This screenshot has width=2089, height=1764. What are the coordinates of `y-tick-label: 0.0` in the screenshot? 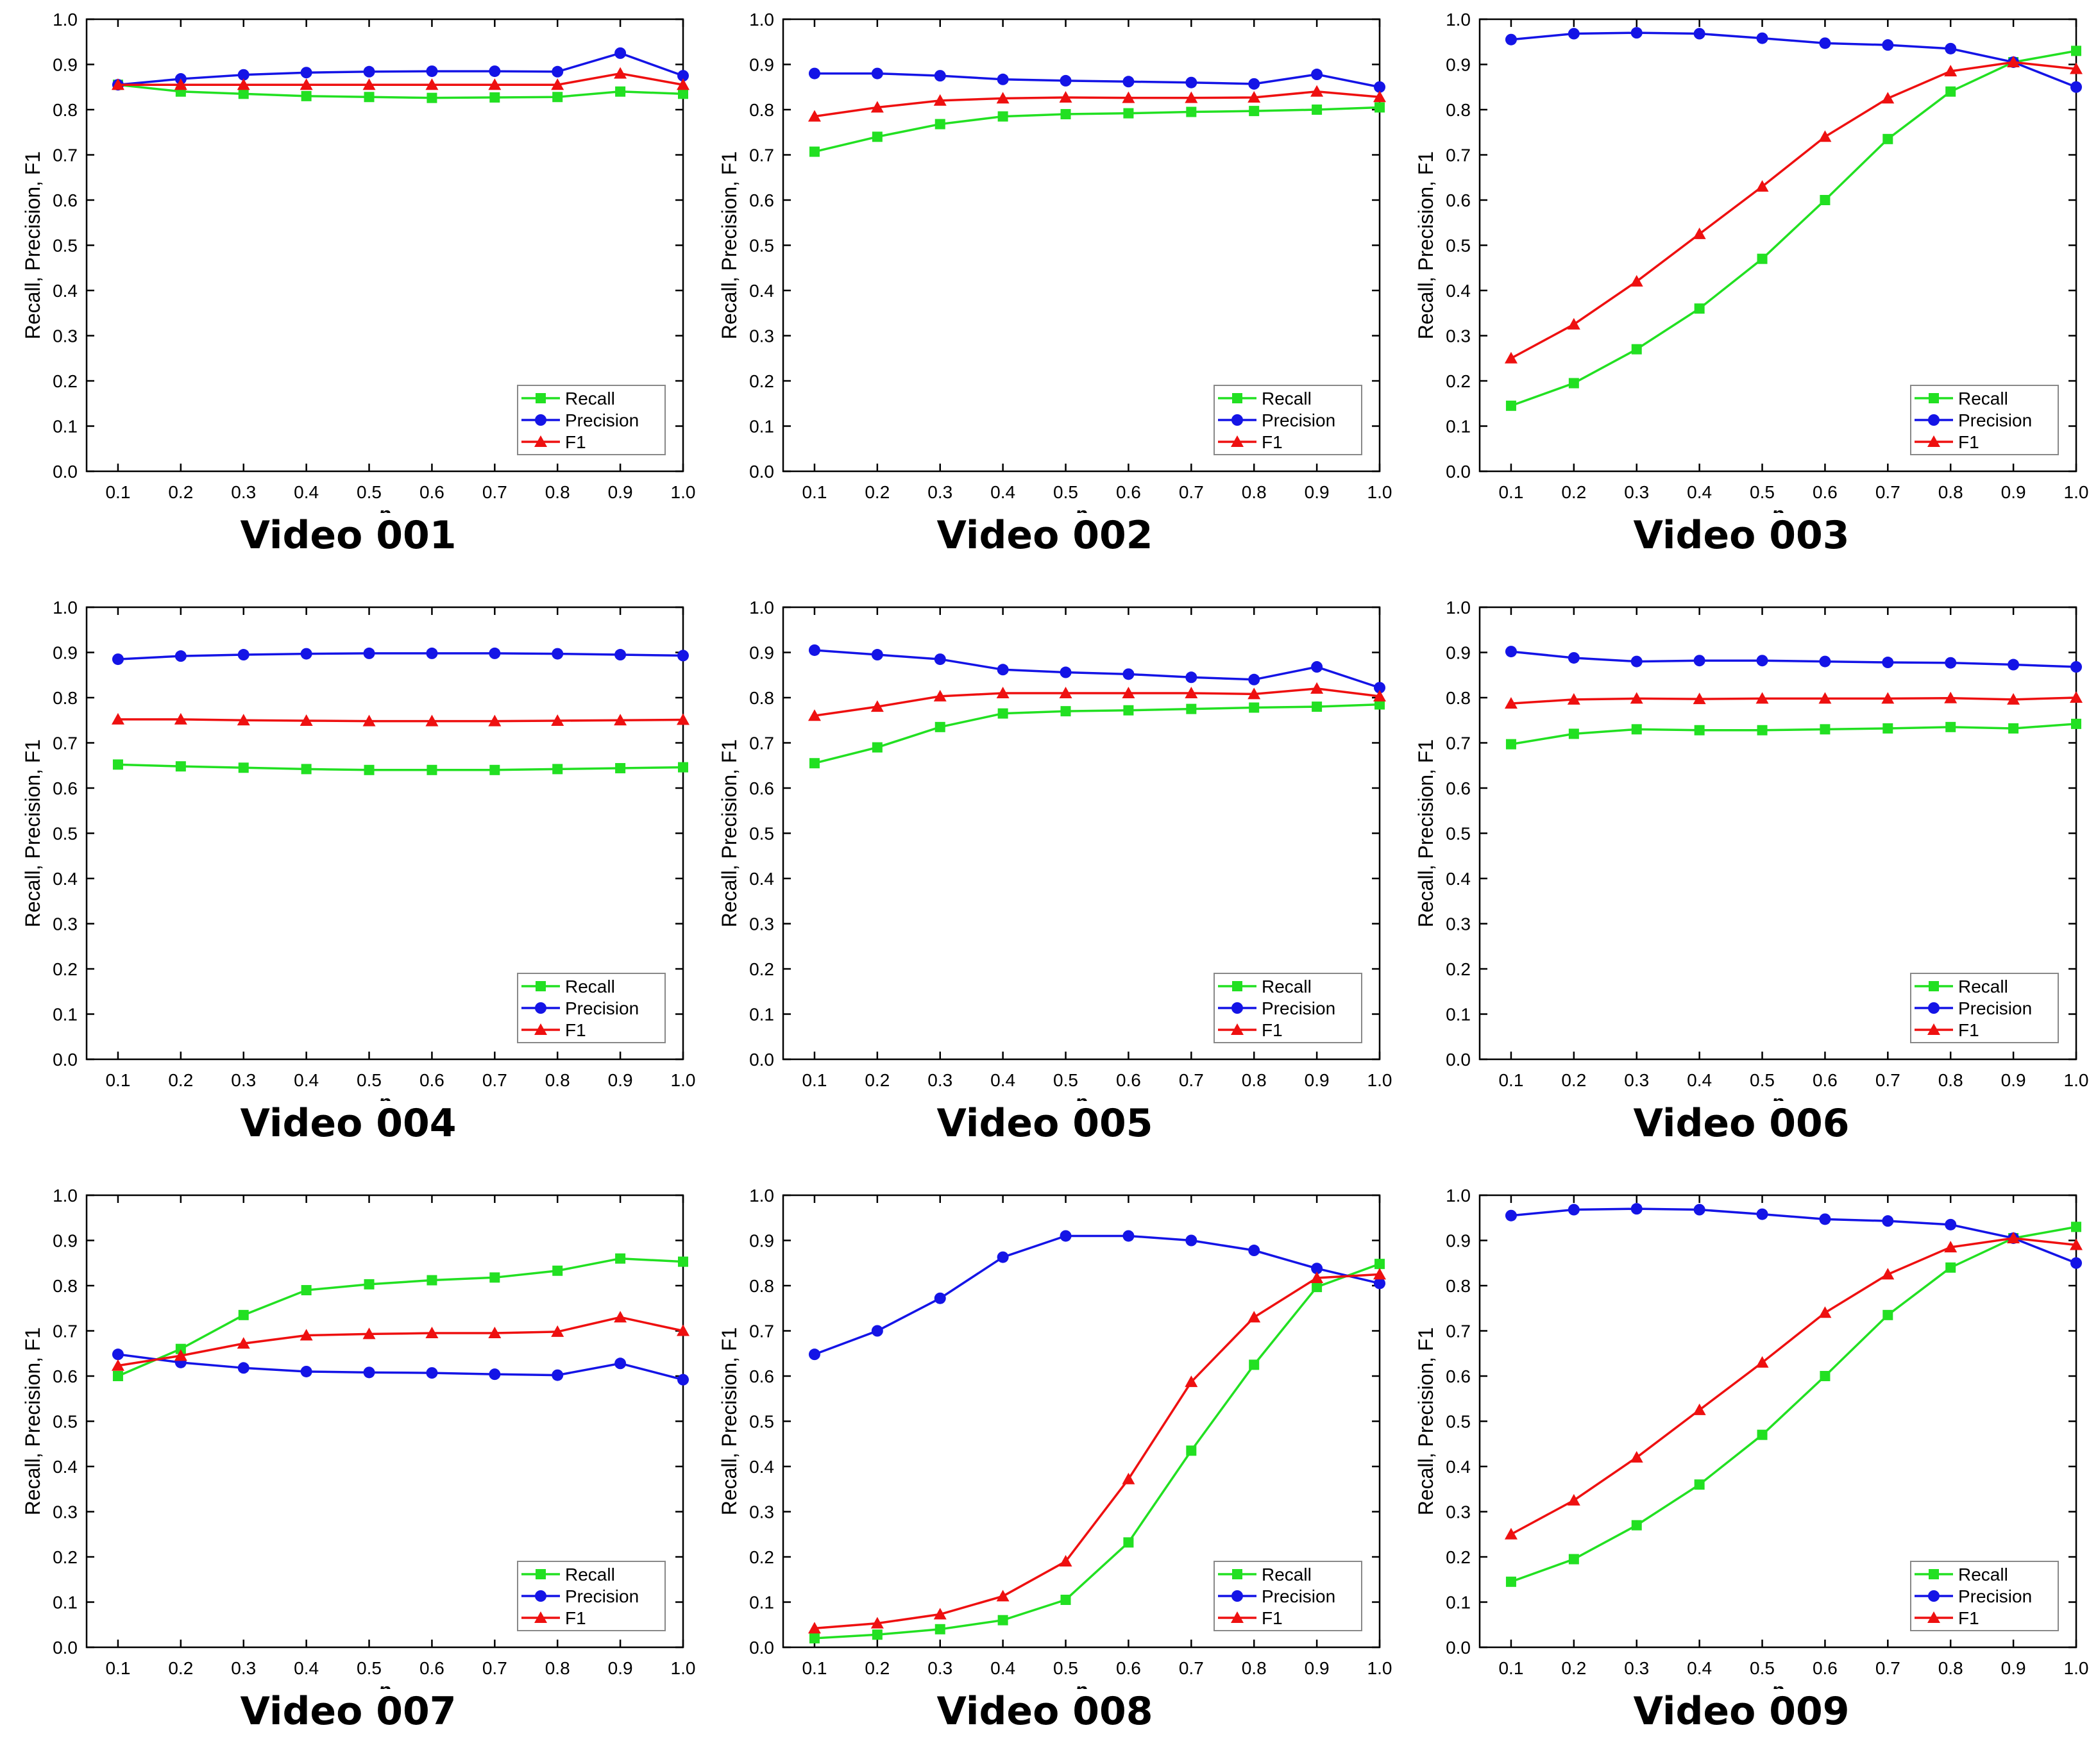 It's located at (762, 1060).